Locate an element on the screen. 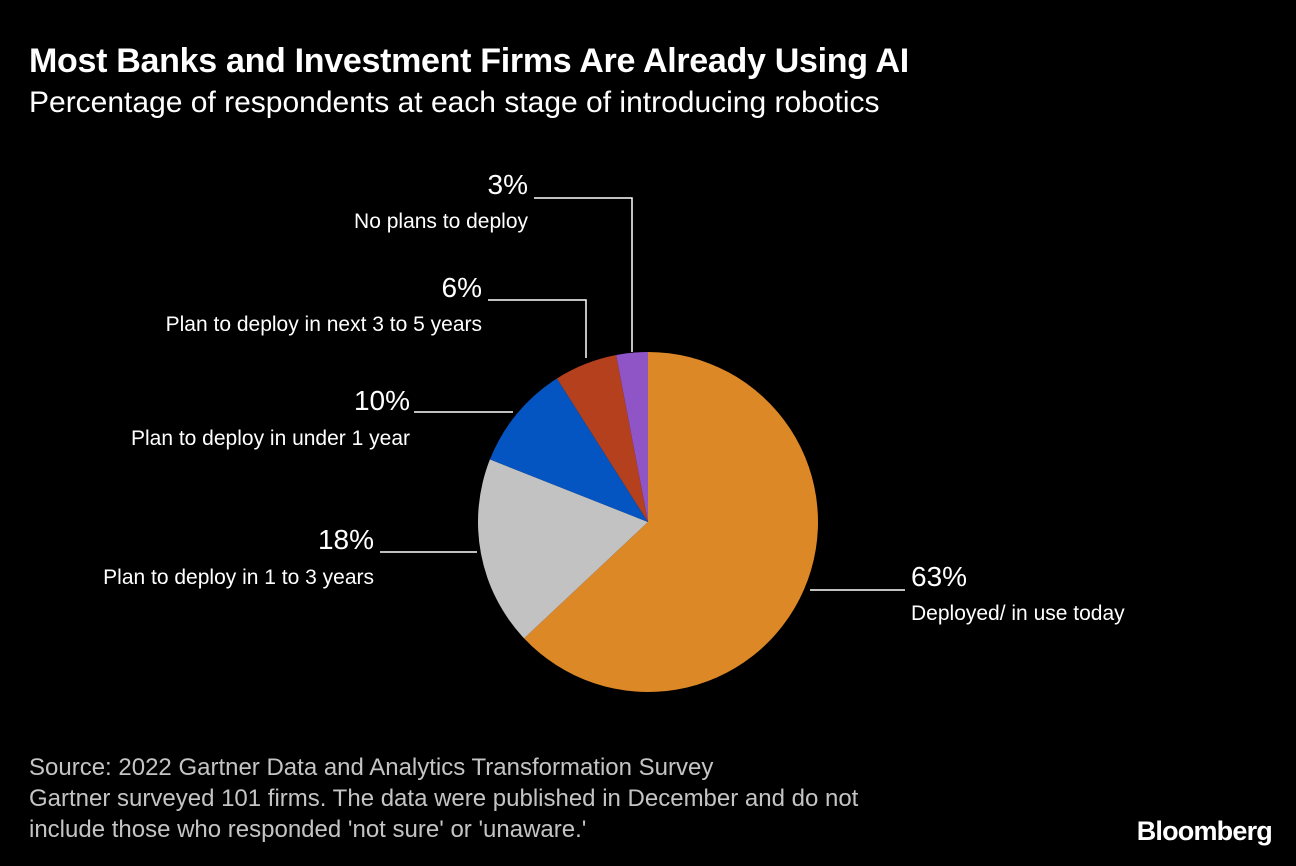 The width and height of the screenshot is (1296, 866). value-label-plan-to-deploy-in-under-1-year: 10% is located at coordinates (382, 400).